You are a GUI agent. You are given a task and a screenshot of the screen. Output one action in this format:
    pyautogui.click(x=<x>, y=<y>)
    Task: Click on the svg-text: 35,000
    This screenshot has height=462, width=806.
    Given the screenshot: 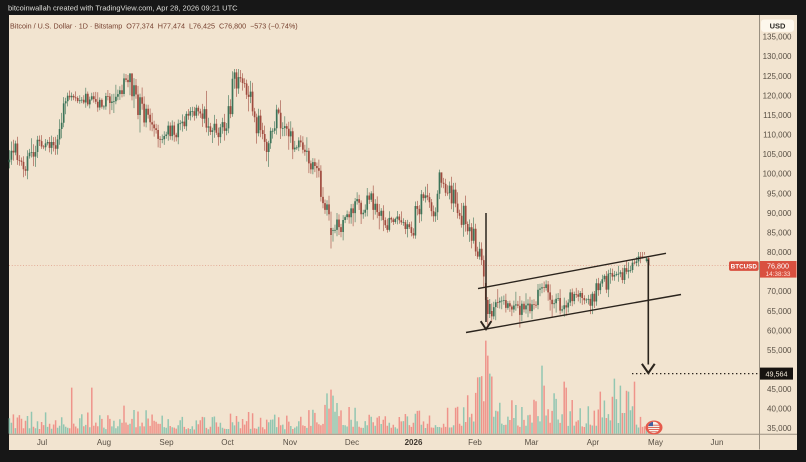 What is the action you would take?
    pyautogui.click(x=779, y=428)
    